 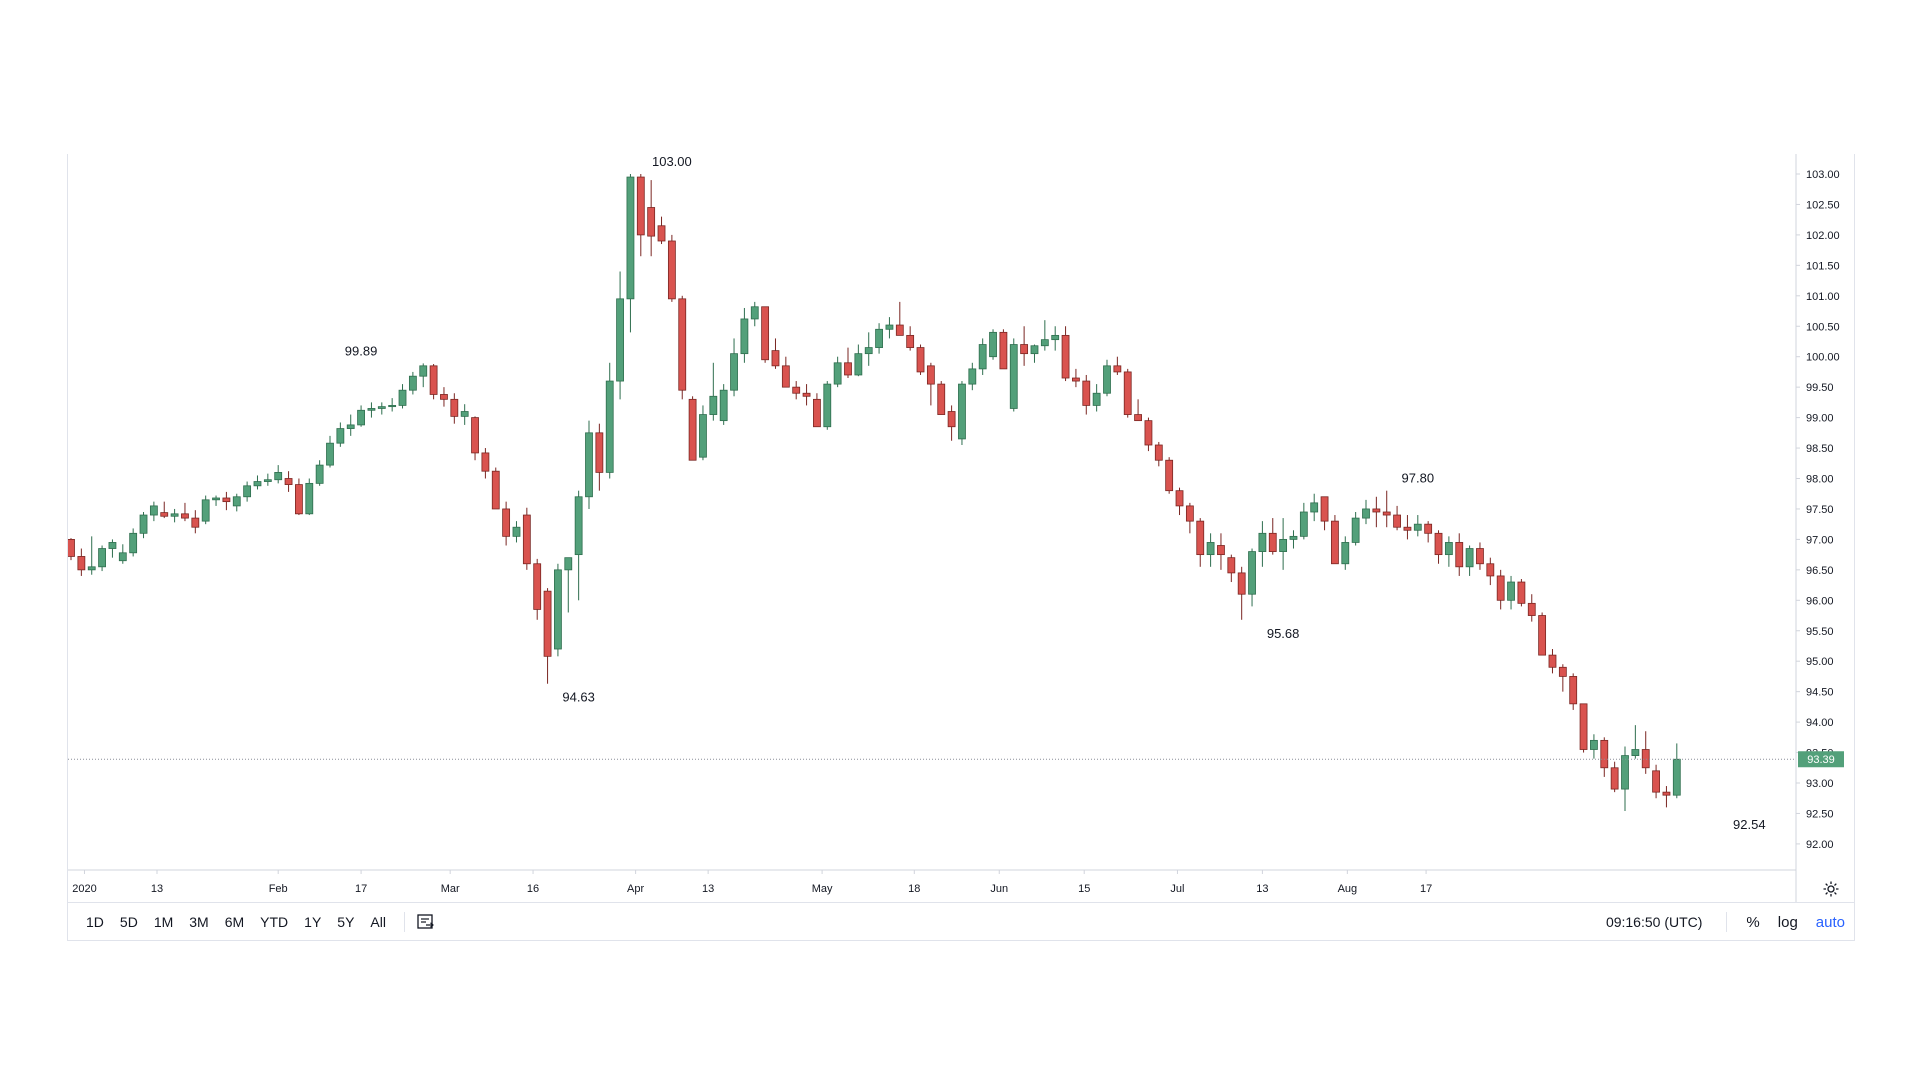 I want to click on extreme-price-label: 99.89, so click(x=361, y=350).